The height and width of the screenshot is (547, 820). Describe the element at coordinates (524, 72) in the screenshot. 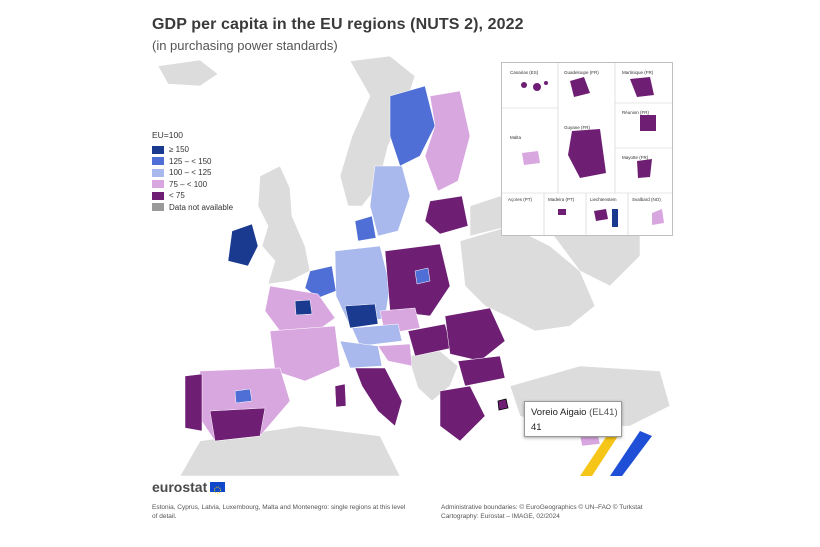

I see `inset-label-canarias: Canarias (ES)` at that location.